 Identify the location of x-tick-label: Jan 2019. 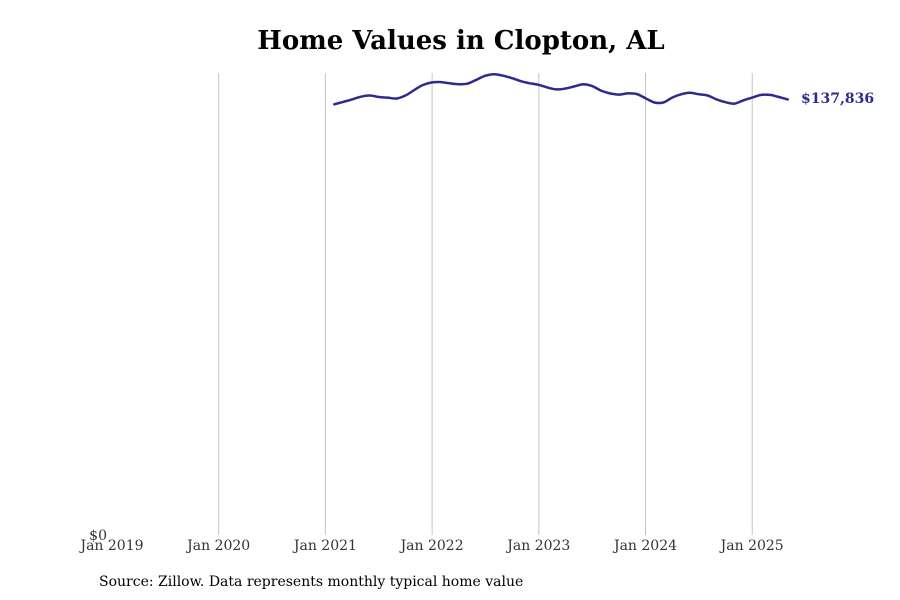
(110, 546).